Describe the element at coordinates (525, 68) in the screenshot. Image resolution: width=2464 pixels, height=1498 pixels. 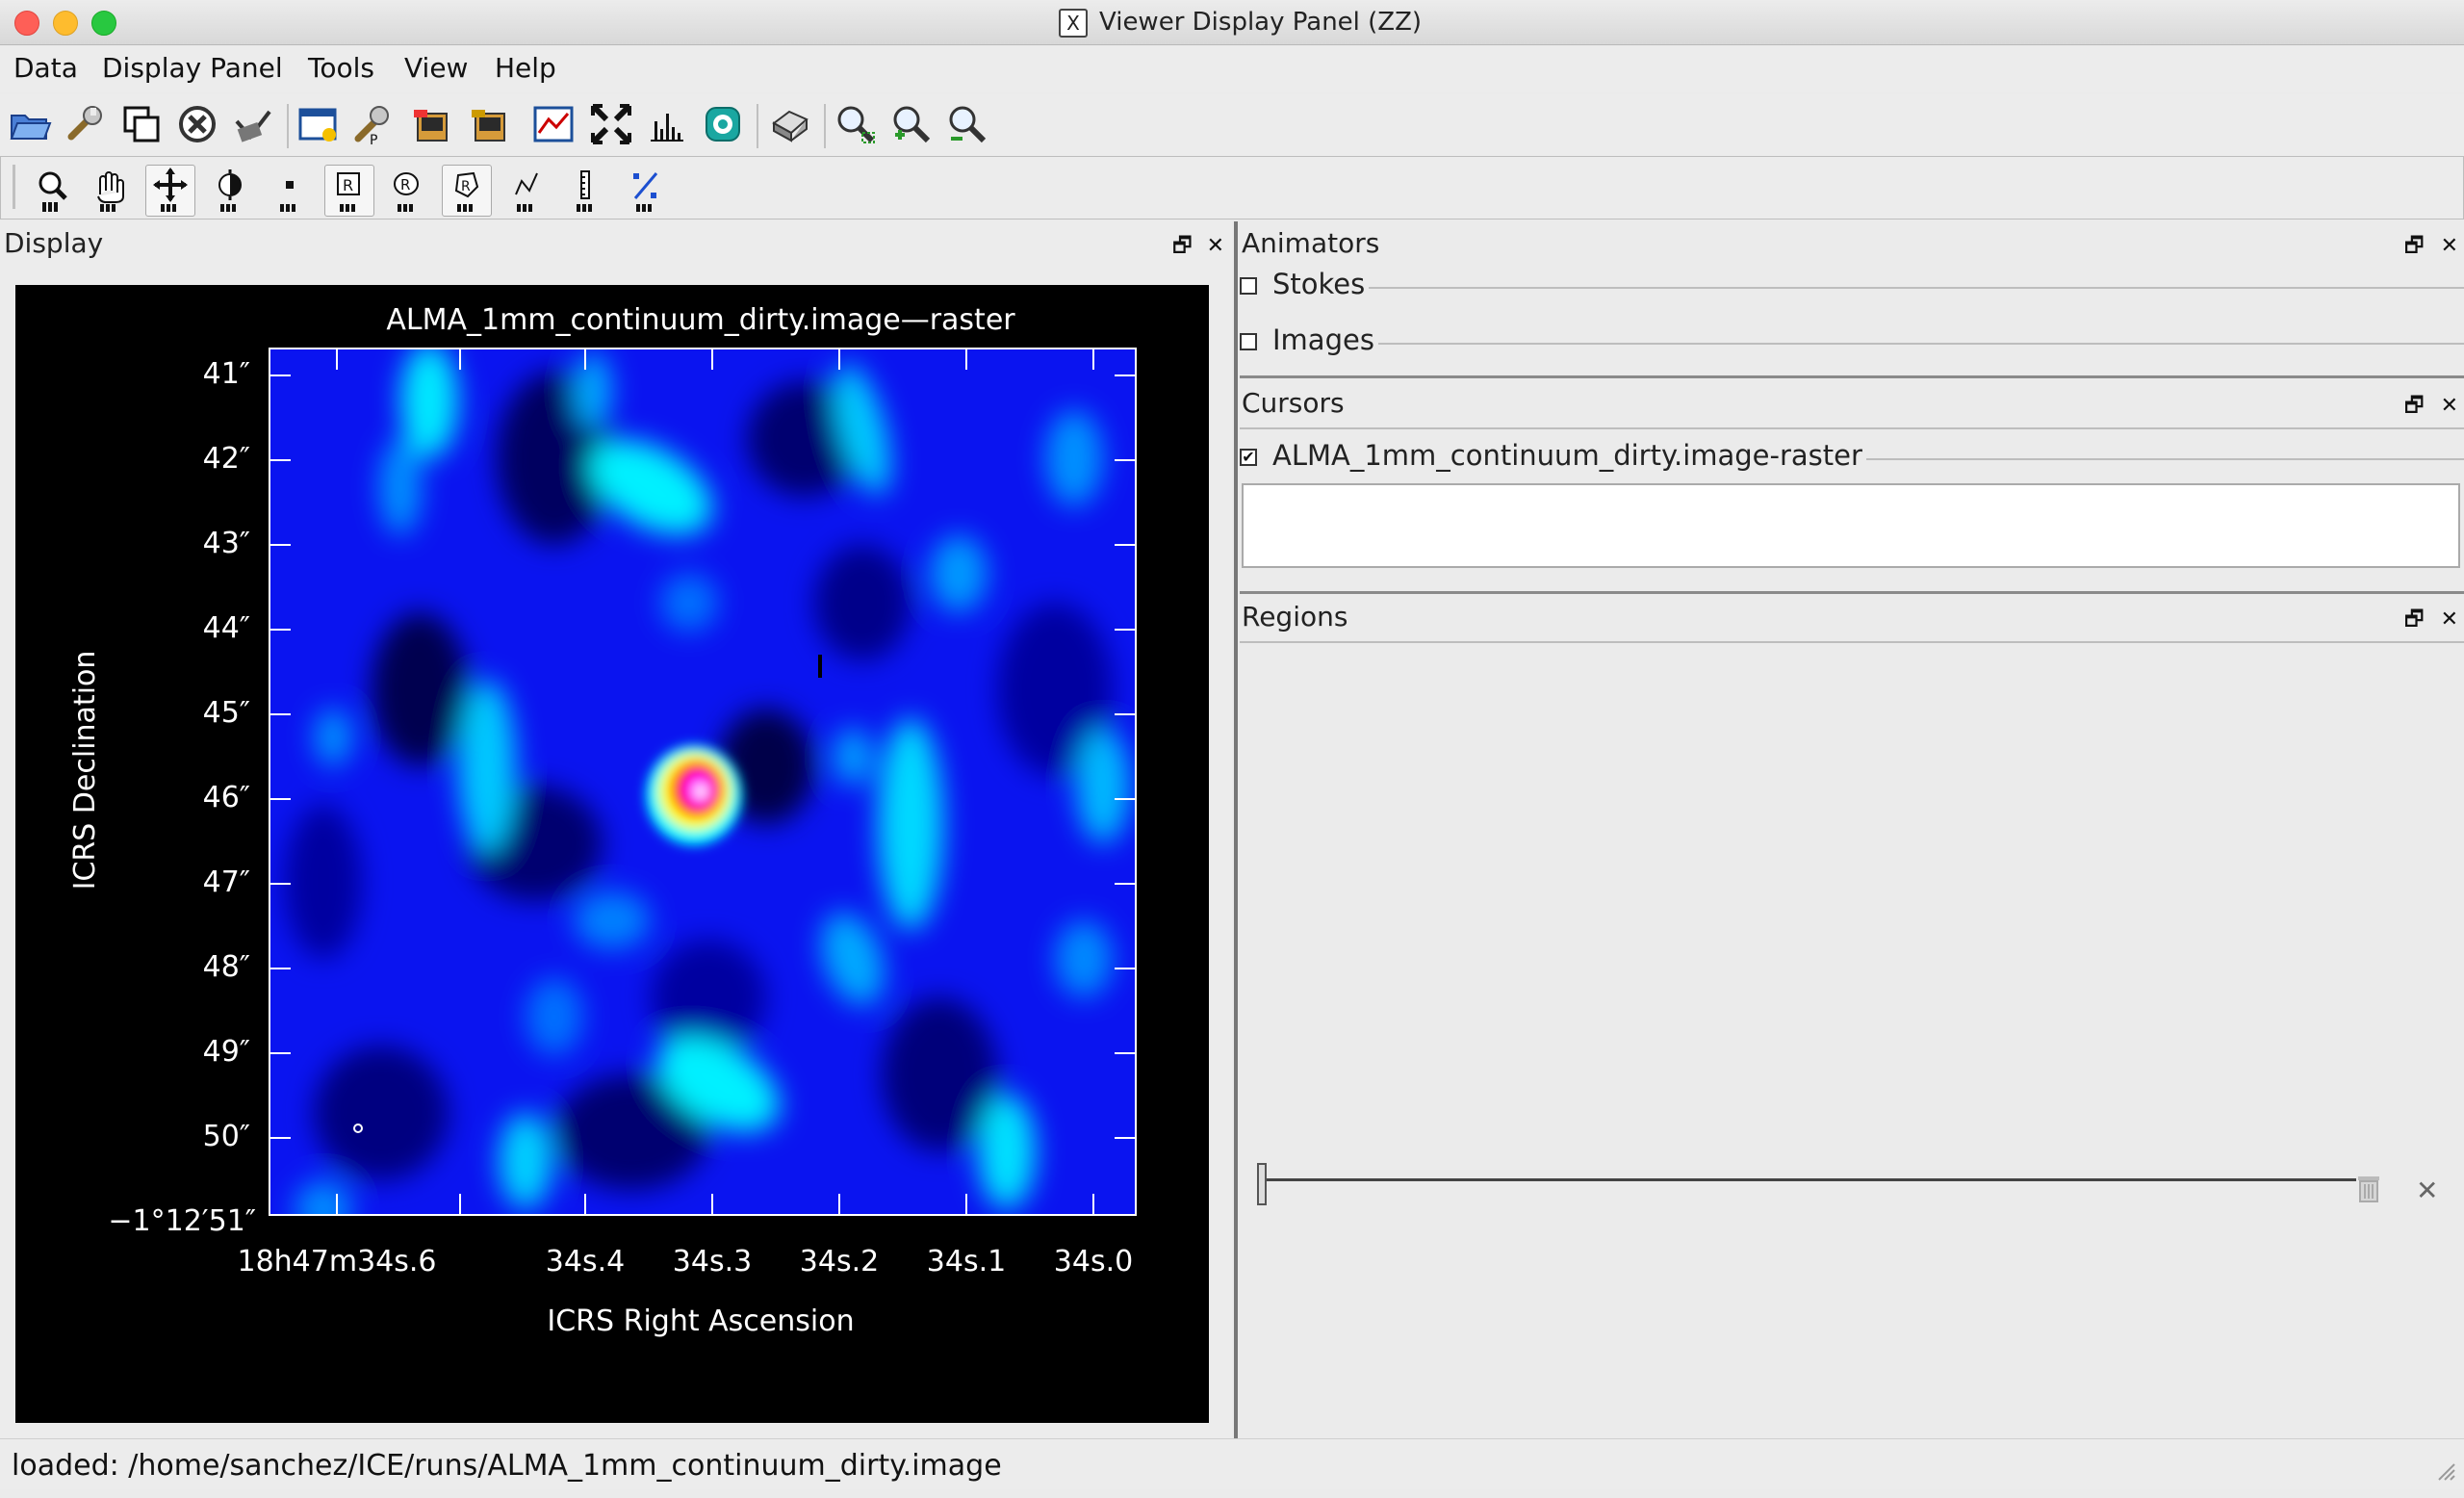
I see `menu-help: Help` at that location.